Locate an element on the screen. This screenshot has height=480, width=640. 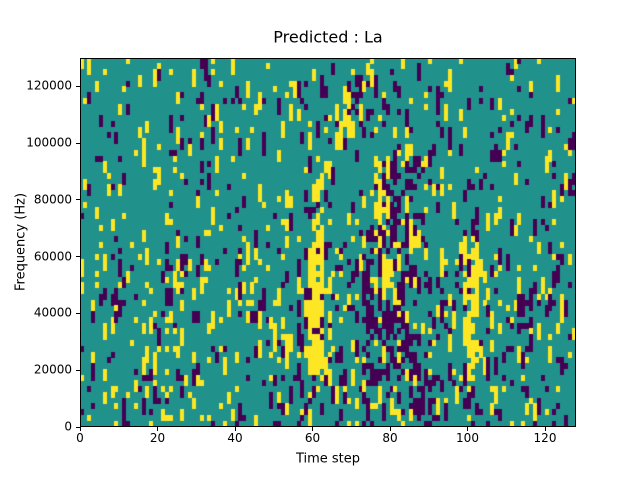
y-tick-label: 60000 is located at coordinates (52, 256).